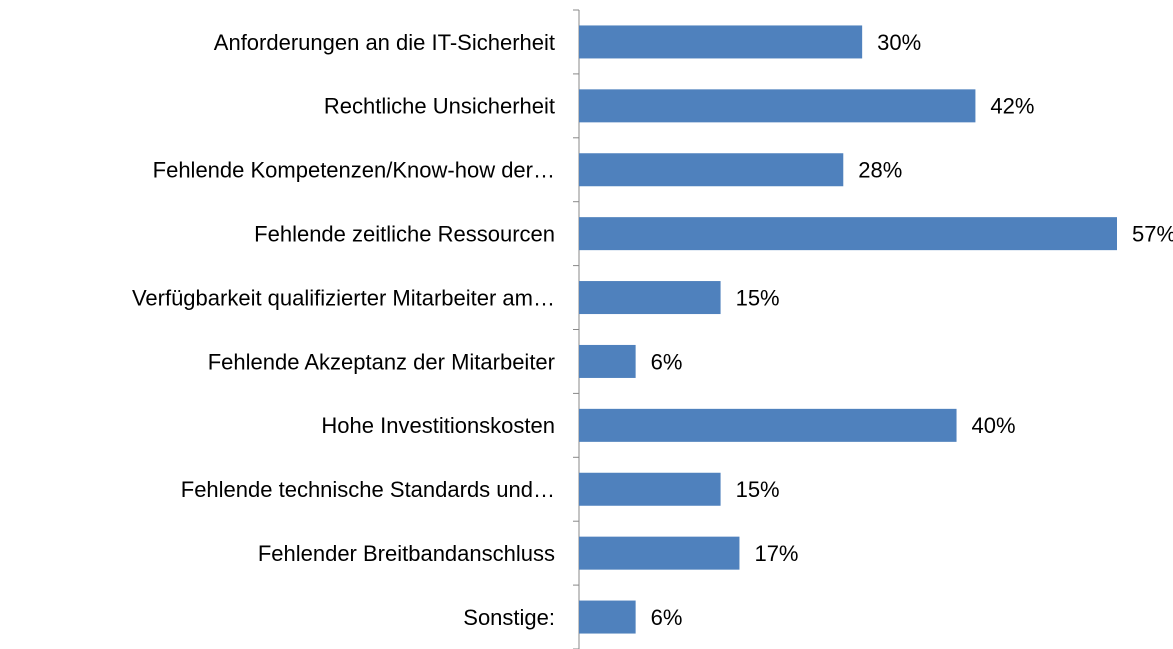  Describe the element at coordinates (404, 233) in the screenshot. I see `category-label: Fehlende zeitliche Ressourcen` at that location.